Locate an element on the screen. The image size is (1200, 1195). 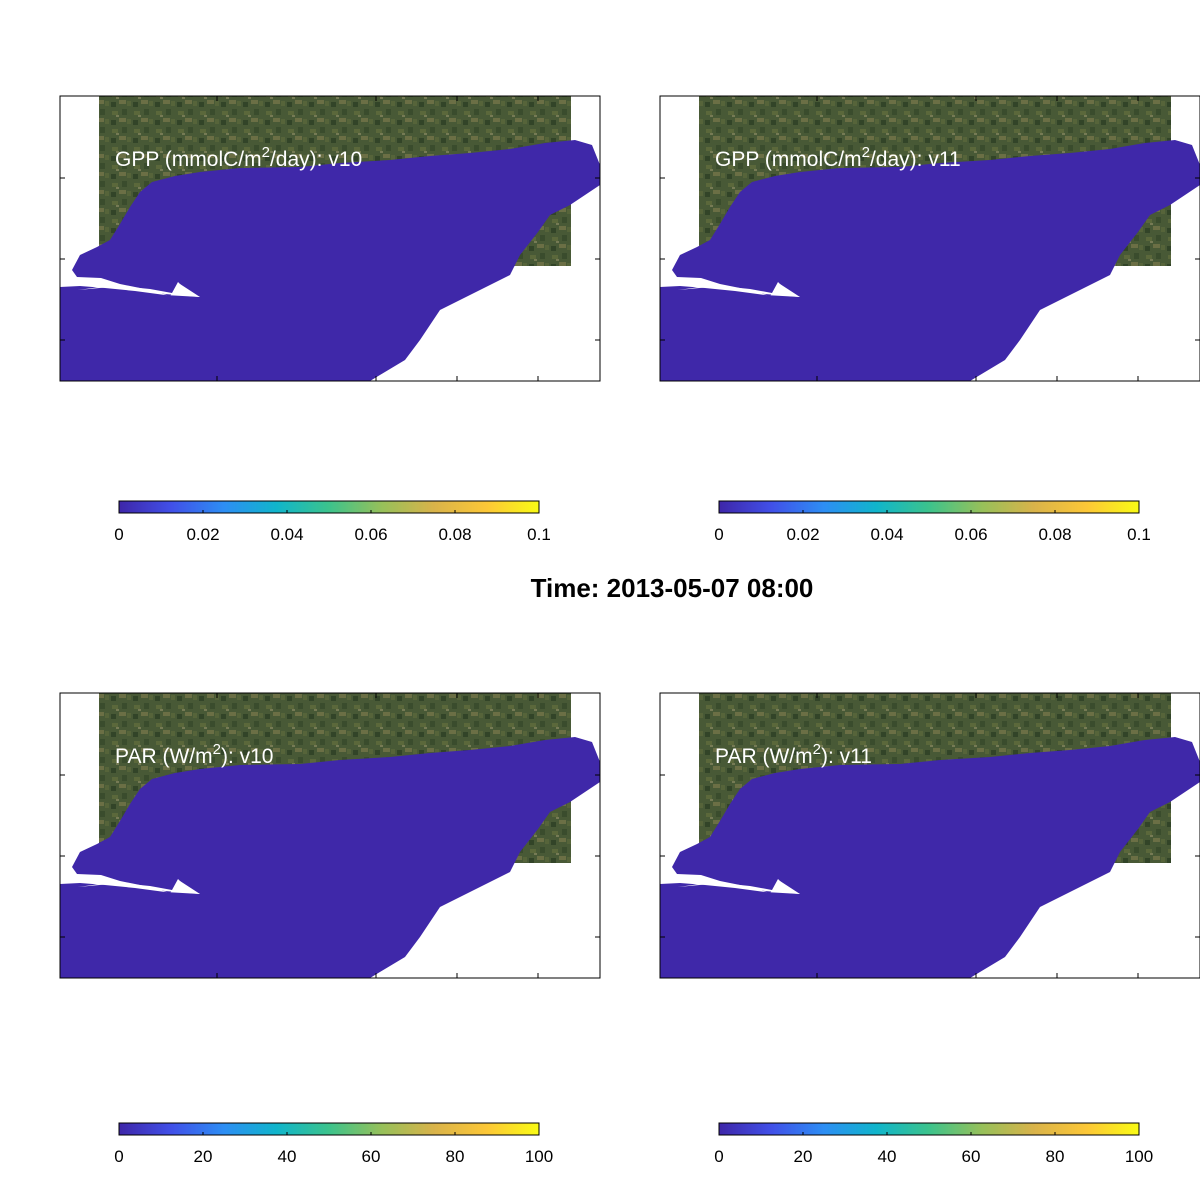
panel-title: GPP (mmolC/m2/day): v11 is located at coordinates (838, 157).